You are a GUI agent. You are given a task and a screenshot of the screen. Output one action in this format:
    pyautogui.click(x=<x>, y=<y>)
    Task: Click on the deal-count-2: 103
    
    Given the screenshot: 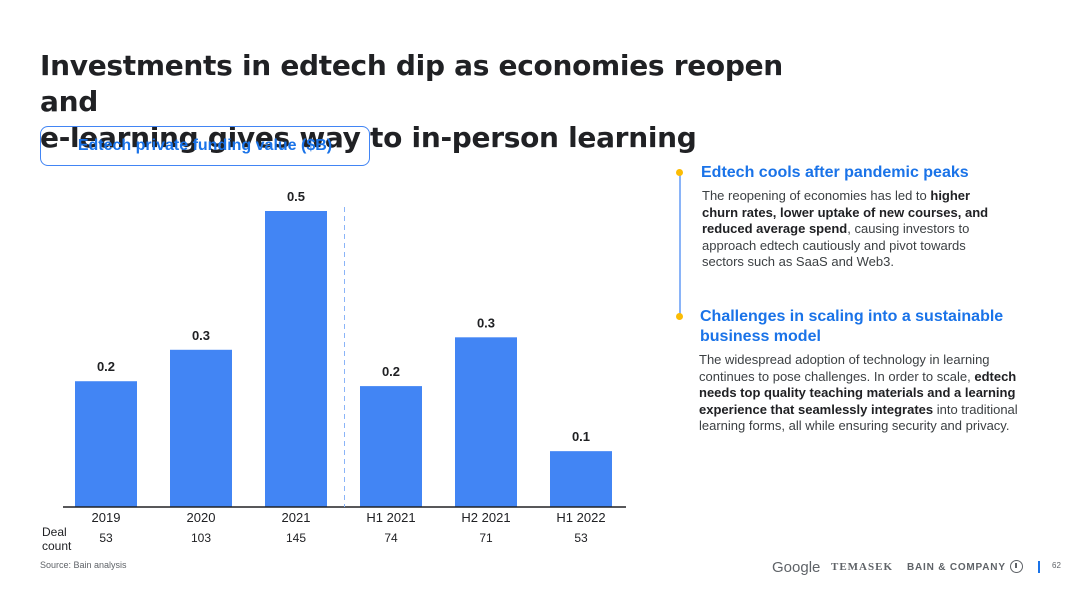 What is the action you would take?
    pyautogui.click(x=201, y=538)
    